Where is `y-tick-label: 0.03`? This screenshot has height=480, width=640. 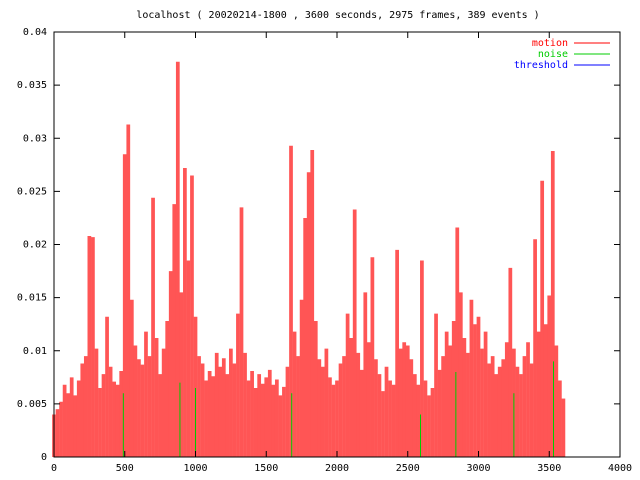 y-tick-label: 0.03 is located at coordinates (35, 138).